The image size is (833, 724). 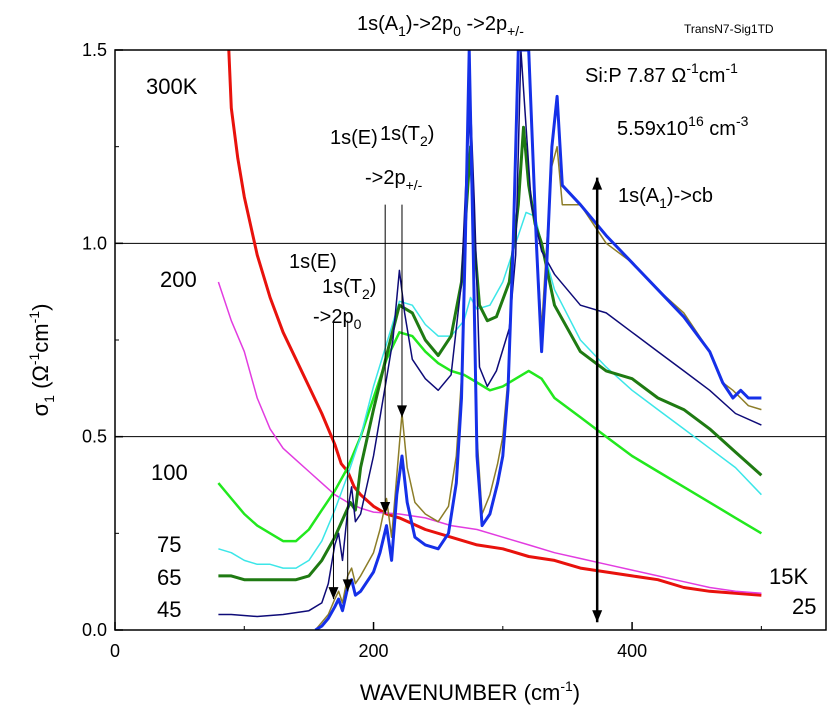 What do you see at coordinates (94, 50) in the screenshot?
I see `y-tick-label-3: 1.5` at bounding box center [94, 50].